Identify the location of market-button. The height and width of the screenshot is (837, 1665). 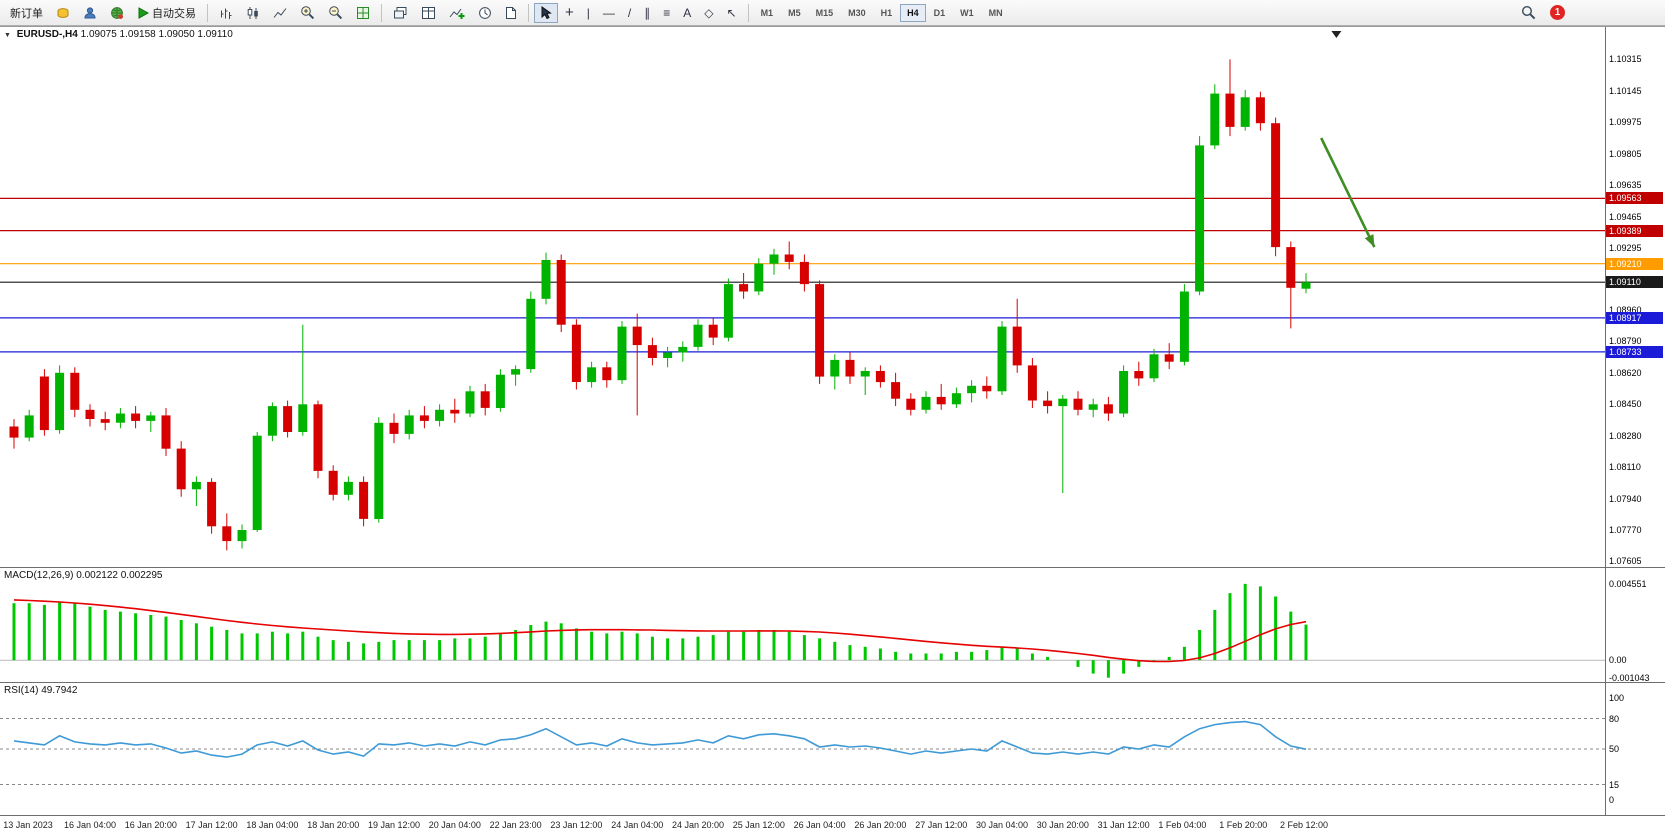
(63, 13).